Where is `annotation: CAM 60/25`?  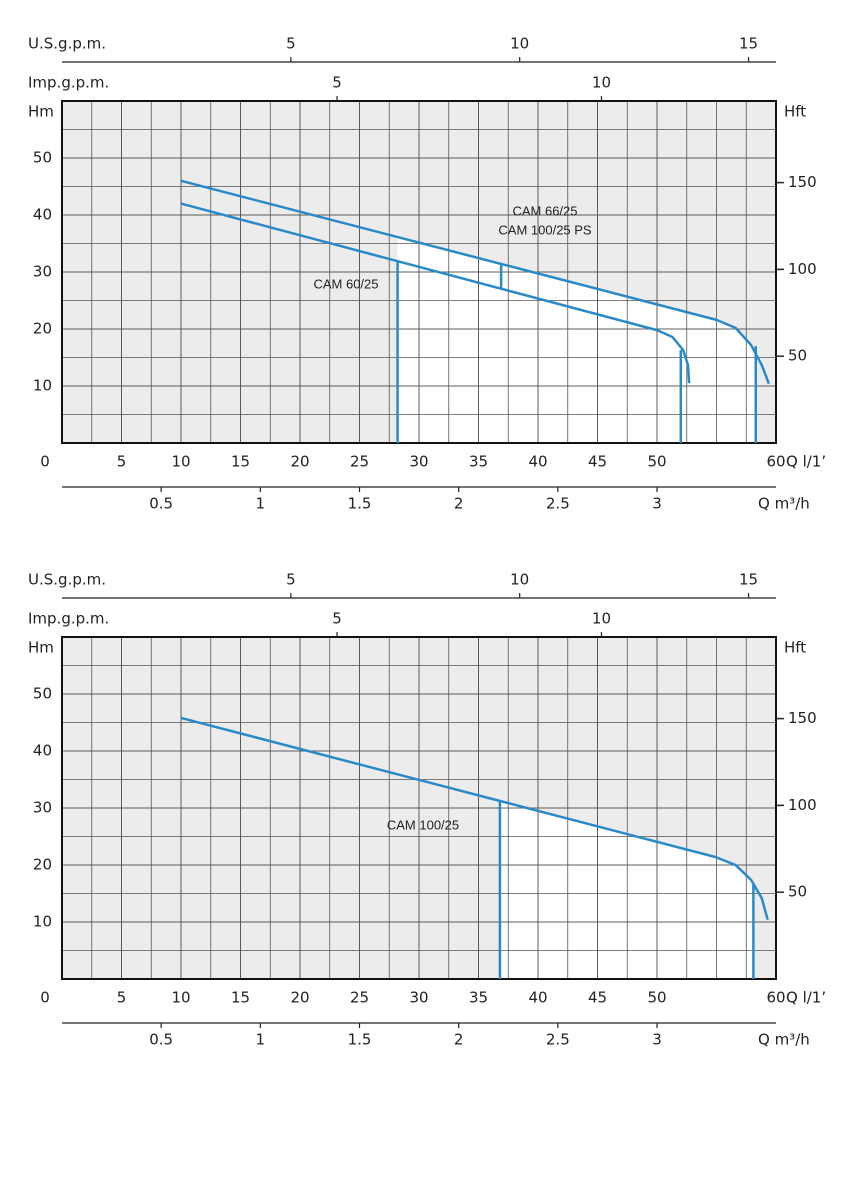
annotation: CAM 60/25 is located at coordinates (345, 283).